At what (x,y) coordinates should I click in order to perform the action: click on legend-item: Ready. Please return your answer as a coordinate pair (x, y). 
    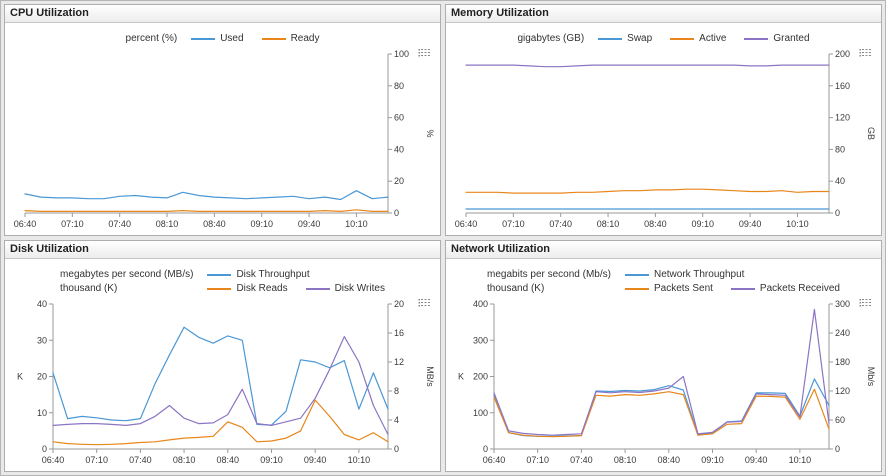
    Looking at the image, I should click on (290, 38).